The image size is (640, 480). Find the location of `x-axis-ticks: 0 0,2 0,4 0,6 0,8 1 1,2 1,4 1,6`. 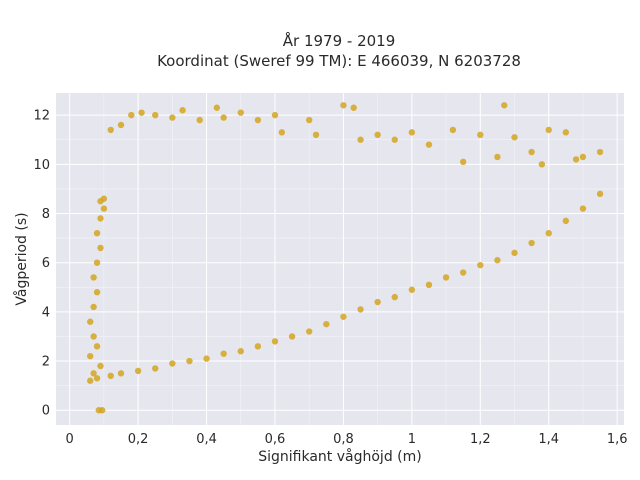

x-axis-ticks: 0 0,2 0,4 0,6 0,8 1 1,2 1,4 1,6 is located at coordinates (347, 439).